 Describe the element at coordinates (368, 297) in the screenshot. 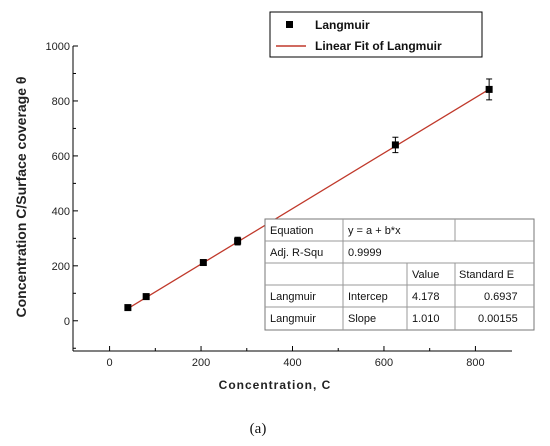

I see `table-intercept-param: Intercep` at that location.